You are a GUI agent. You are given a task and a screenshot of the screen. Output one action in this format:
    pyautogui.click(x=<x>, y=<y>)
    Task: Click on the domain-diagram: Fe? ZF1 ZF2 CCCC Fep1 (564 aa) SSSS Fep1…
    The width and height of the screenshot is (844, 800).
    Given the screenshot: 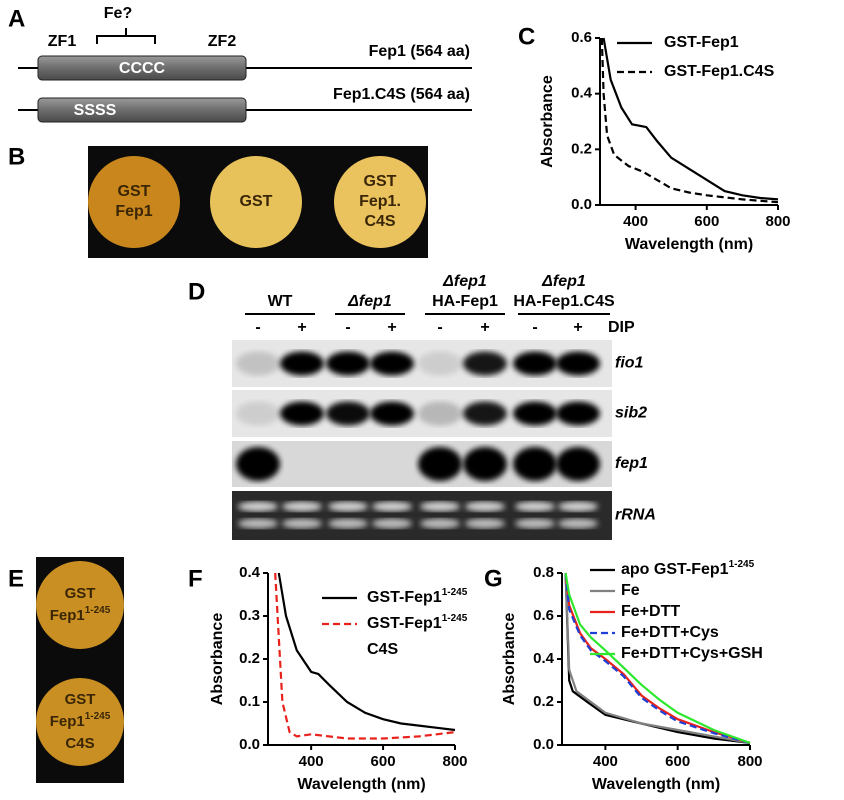 What is the action you would take?
    pyautogui.click(x=245, y=64)
    